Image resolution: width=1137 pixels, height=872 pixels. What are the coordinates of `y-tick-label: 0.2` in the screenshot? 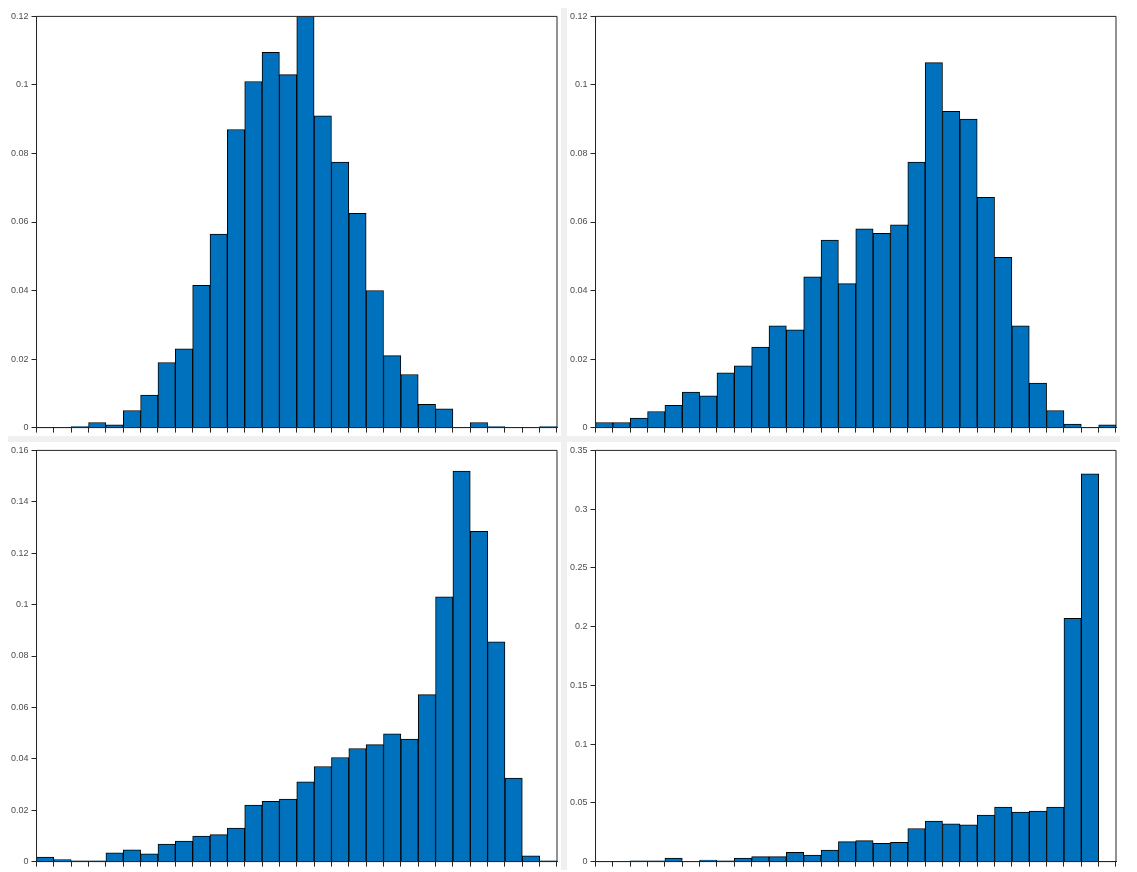 It's located at (581, 626).